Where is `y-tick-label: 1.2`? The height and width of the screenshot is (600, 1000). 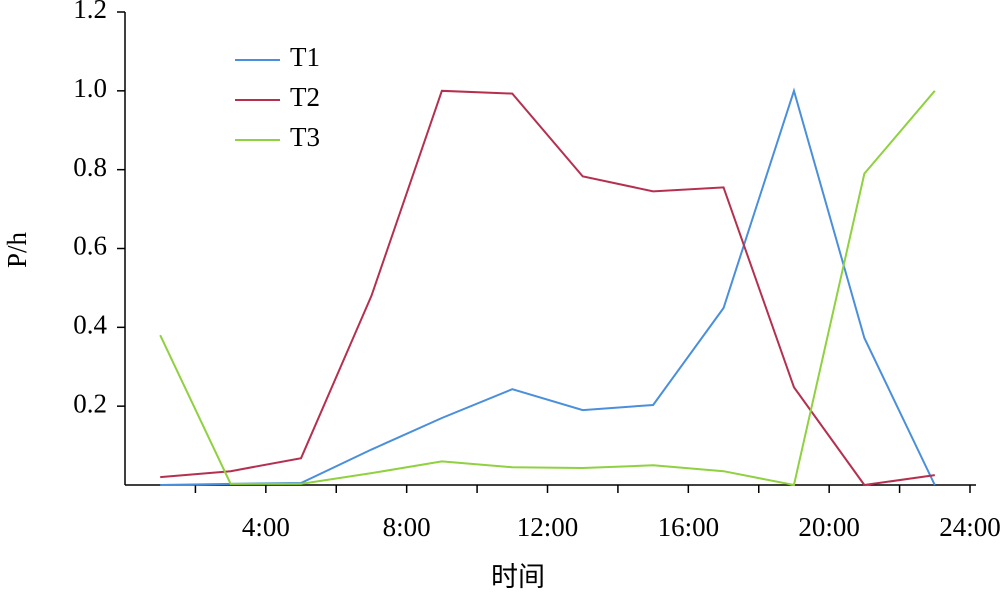 y-tick-label: 1.2 is located at coordinates (90, 12).